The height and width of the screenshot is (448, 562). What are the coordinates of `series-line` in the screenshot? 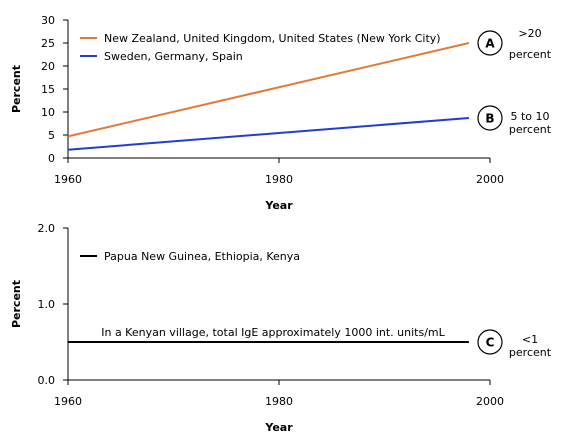 It's located at (268, 133).